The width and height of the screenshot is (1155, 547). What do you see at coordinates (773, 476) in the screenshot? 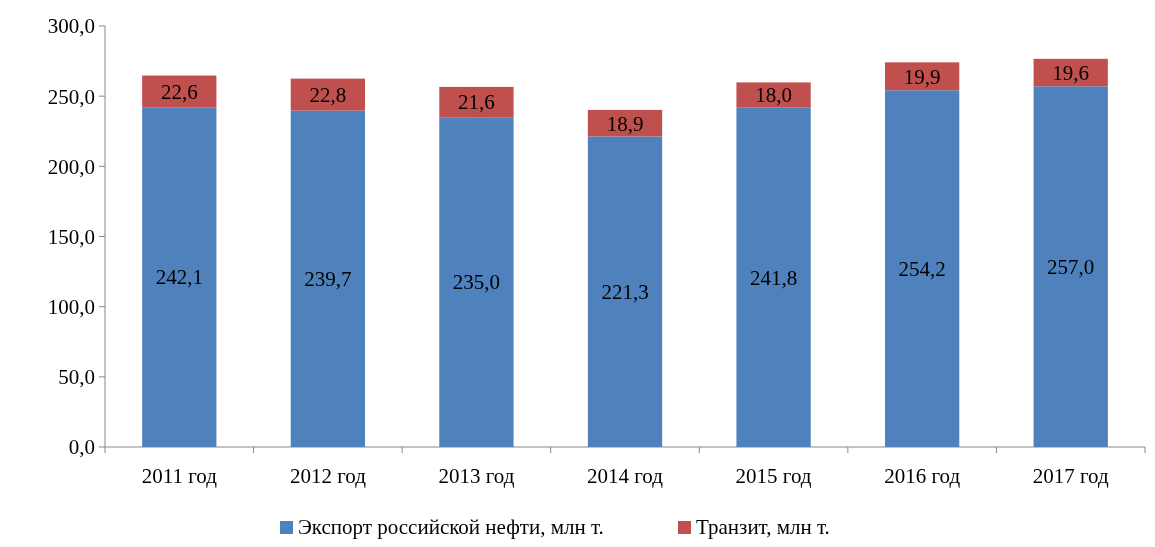
I see `x-tick-label: 2015 год` at bounding box center [773, 476].